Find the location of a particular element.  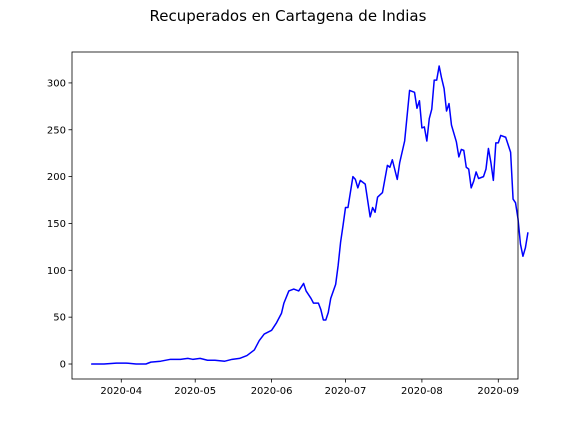

y-tick-label: 200 is located at coordinates (56, 177).